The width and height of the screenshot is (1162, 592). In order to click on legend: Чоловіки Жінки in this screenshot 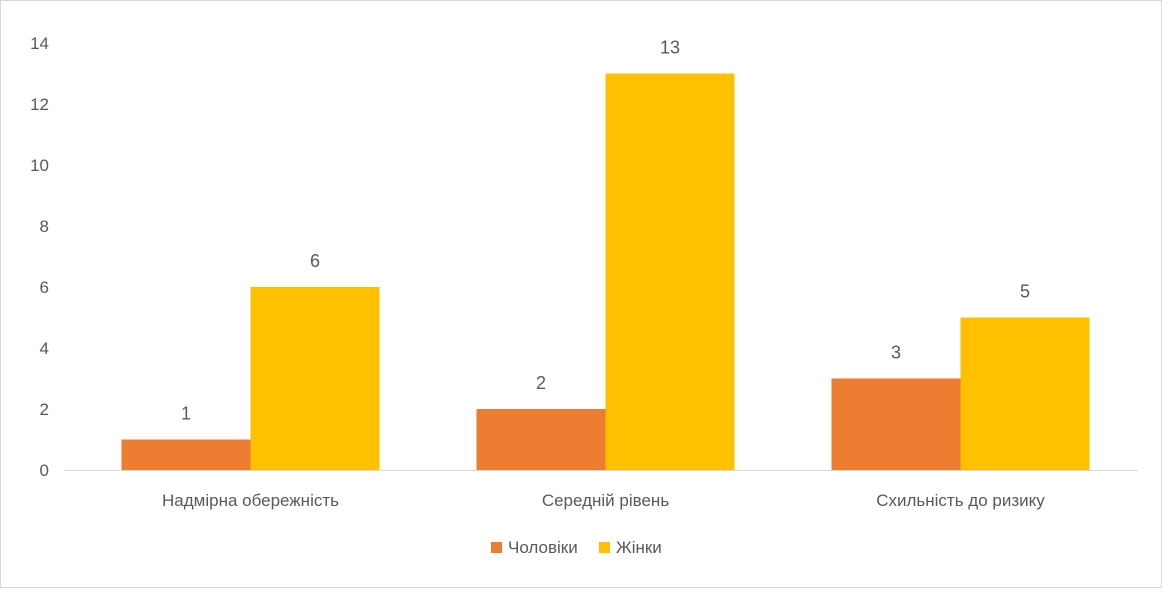, I will do `click(576, 547)`.